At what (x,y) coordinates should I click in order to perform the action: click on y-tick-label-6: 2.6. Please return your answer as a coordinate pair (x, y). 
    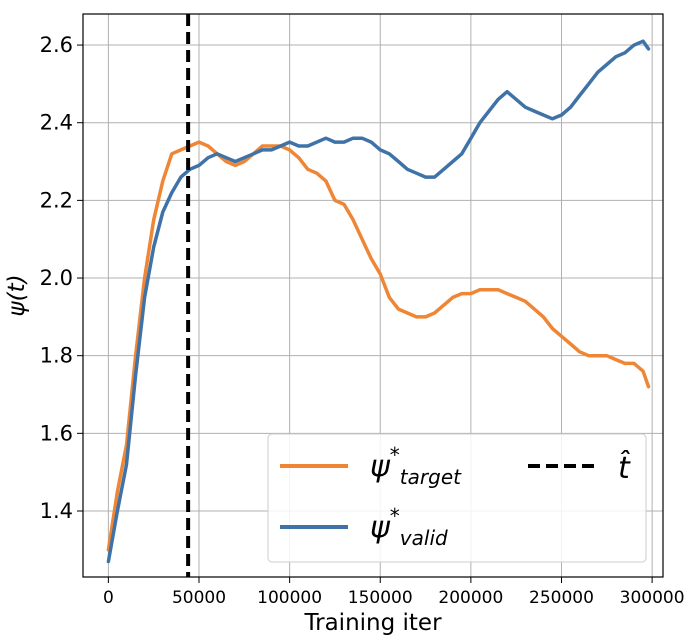
    Looking at the image, I should click on (56, 45).